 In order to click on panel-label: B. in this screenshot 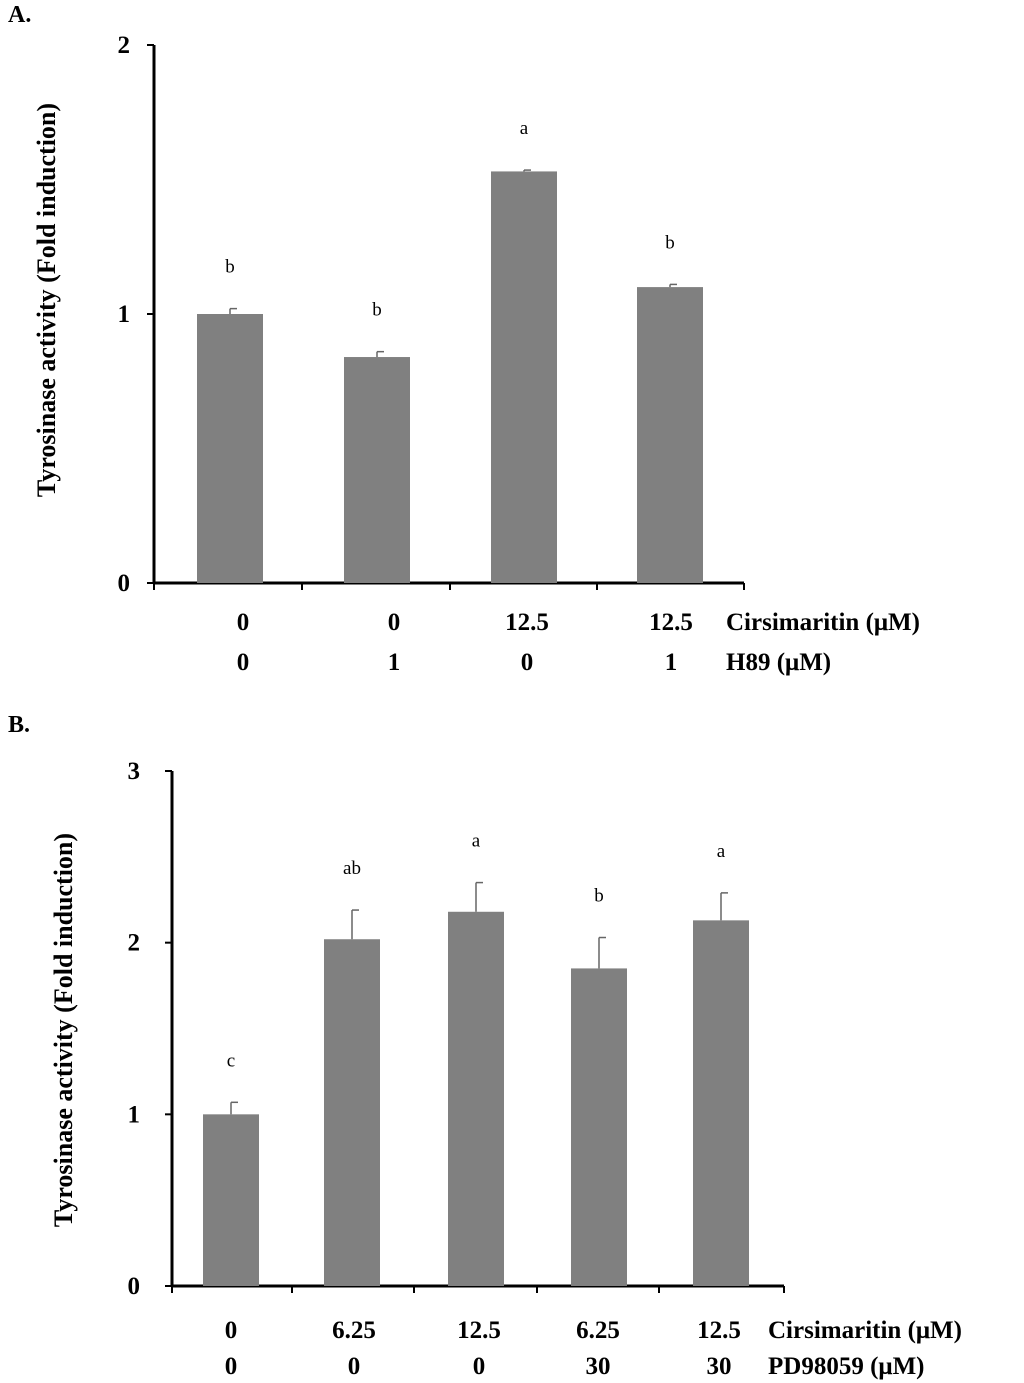, I will do `click(19, 725)`.